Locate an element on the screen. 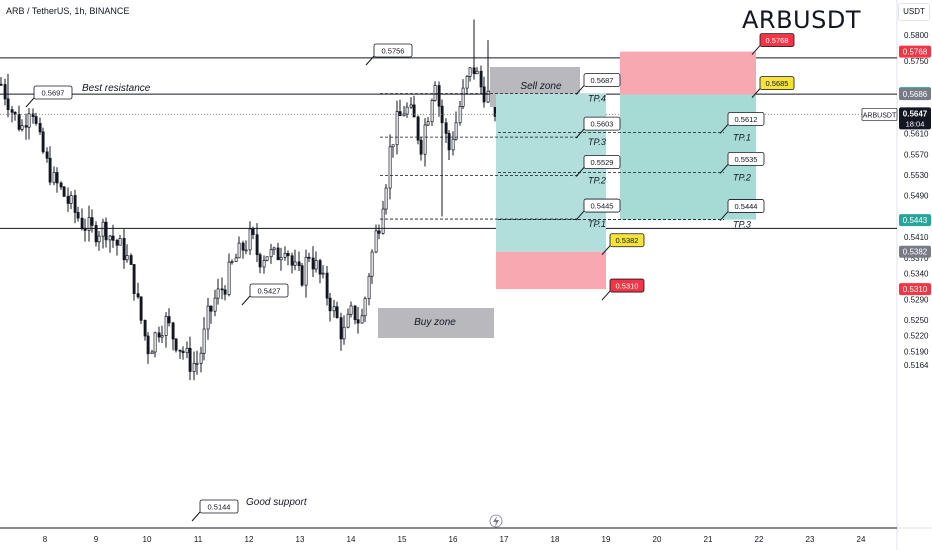 Image resolution: width=932 pixels, height=550 pixels. short-entry-tag-pointer is located at coordinates (756, 93).